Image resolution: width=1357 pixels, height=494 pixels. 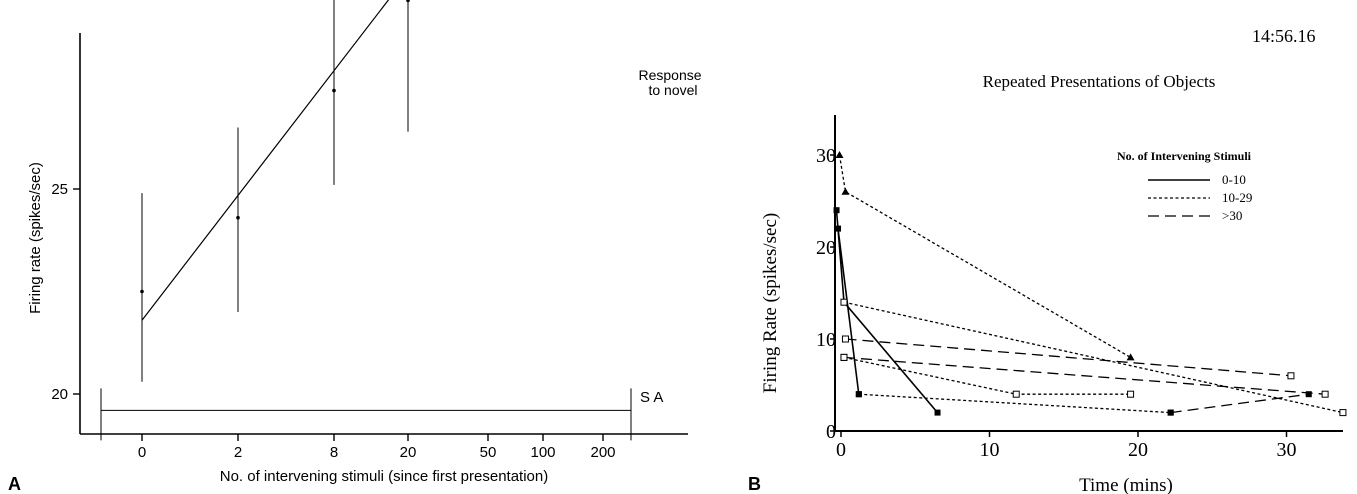 What do you see at coordinates (672, 90) in the screenshot?
I see `novel-label-line-2: to novel` at bounding box center [672, 90].